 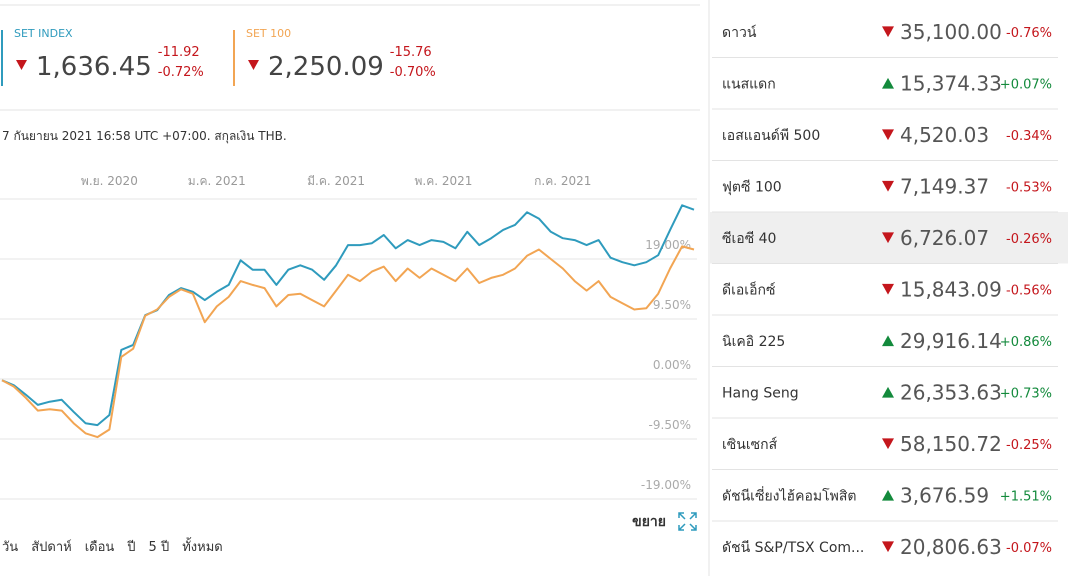 I want to click on index-name: ฟุตซี 100, so click(x=752, y=187).